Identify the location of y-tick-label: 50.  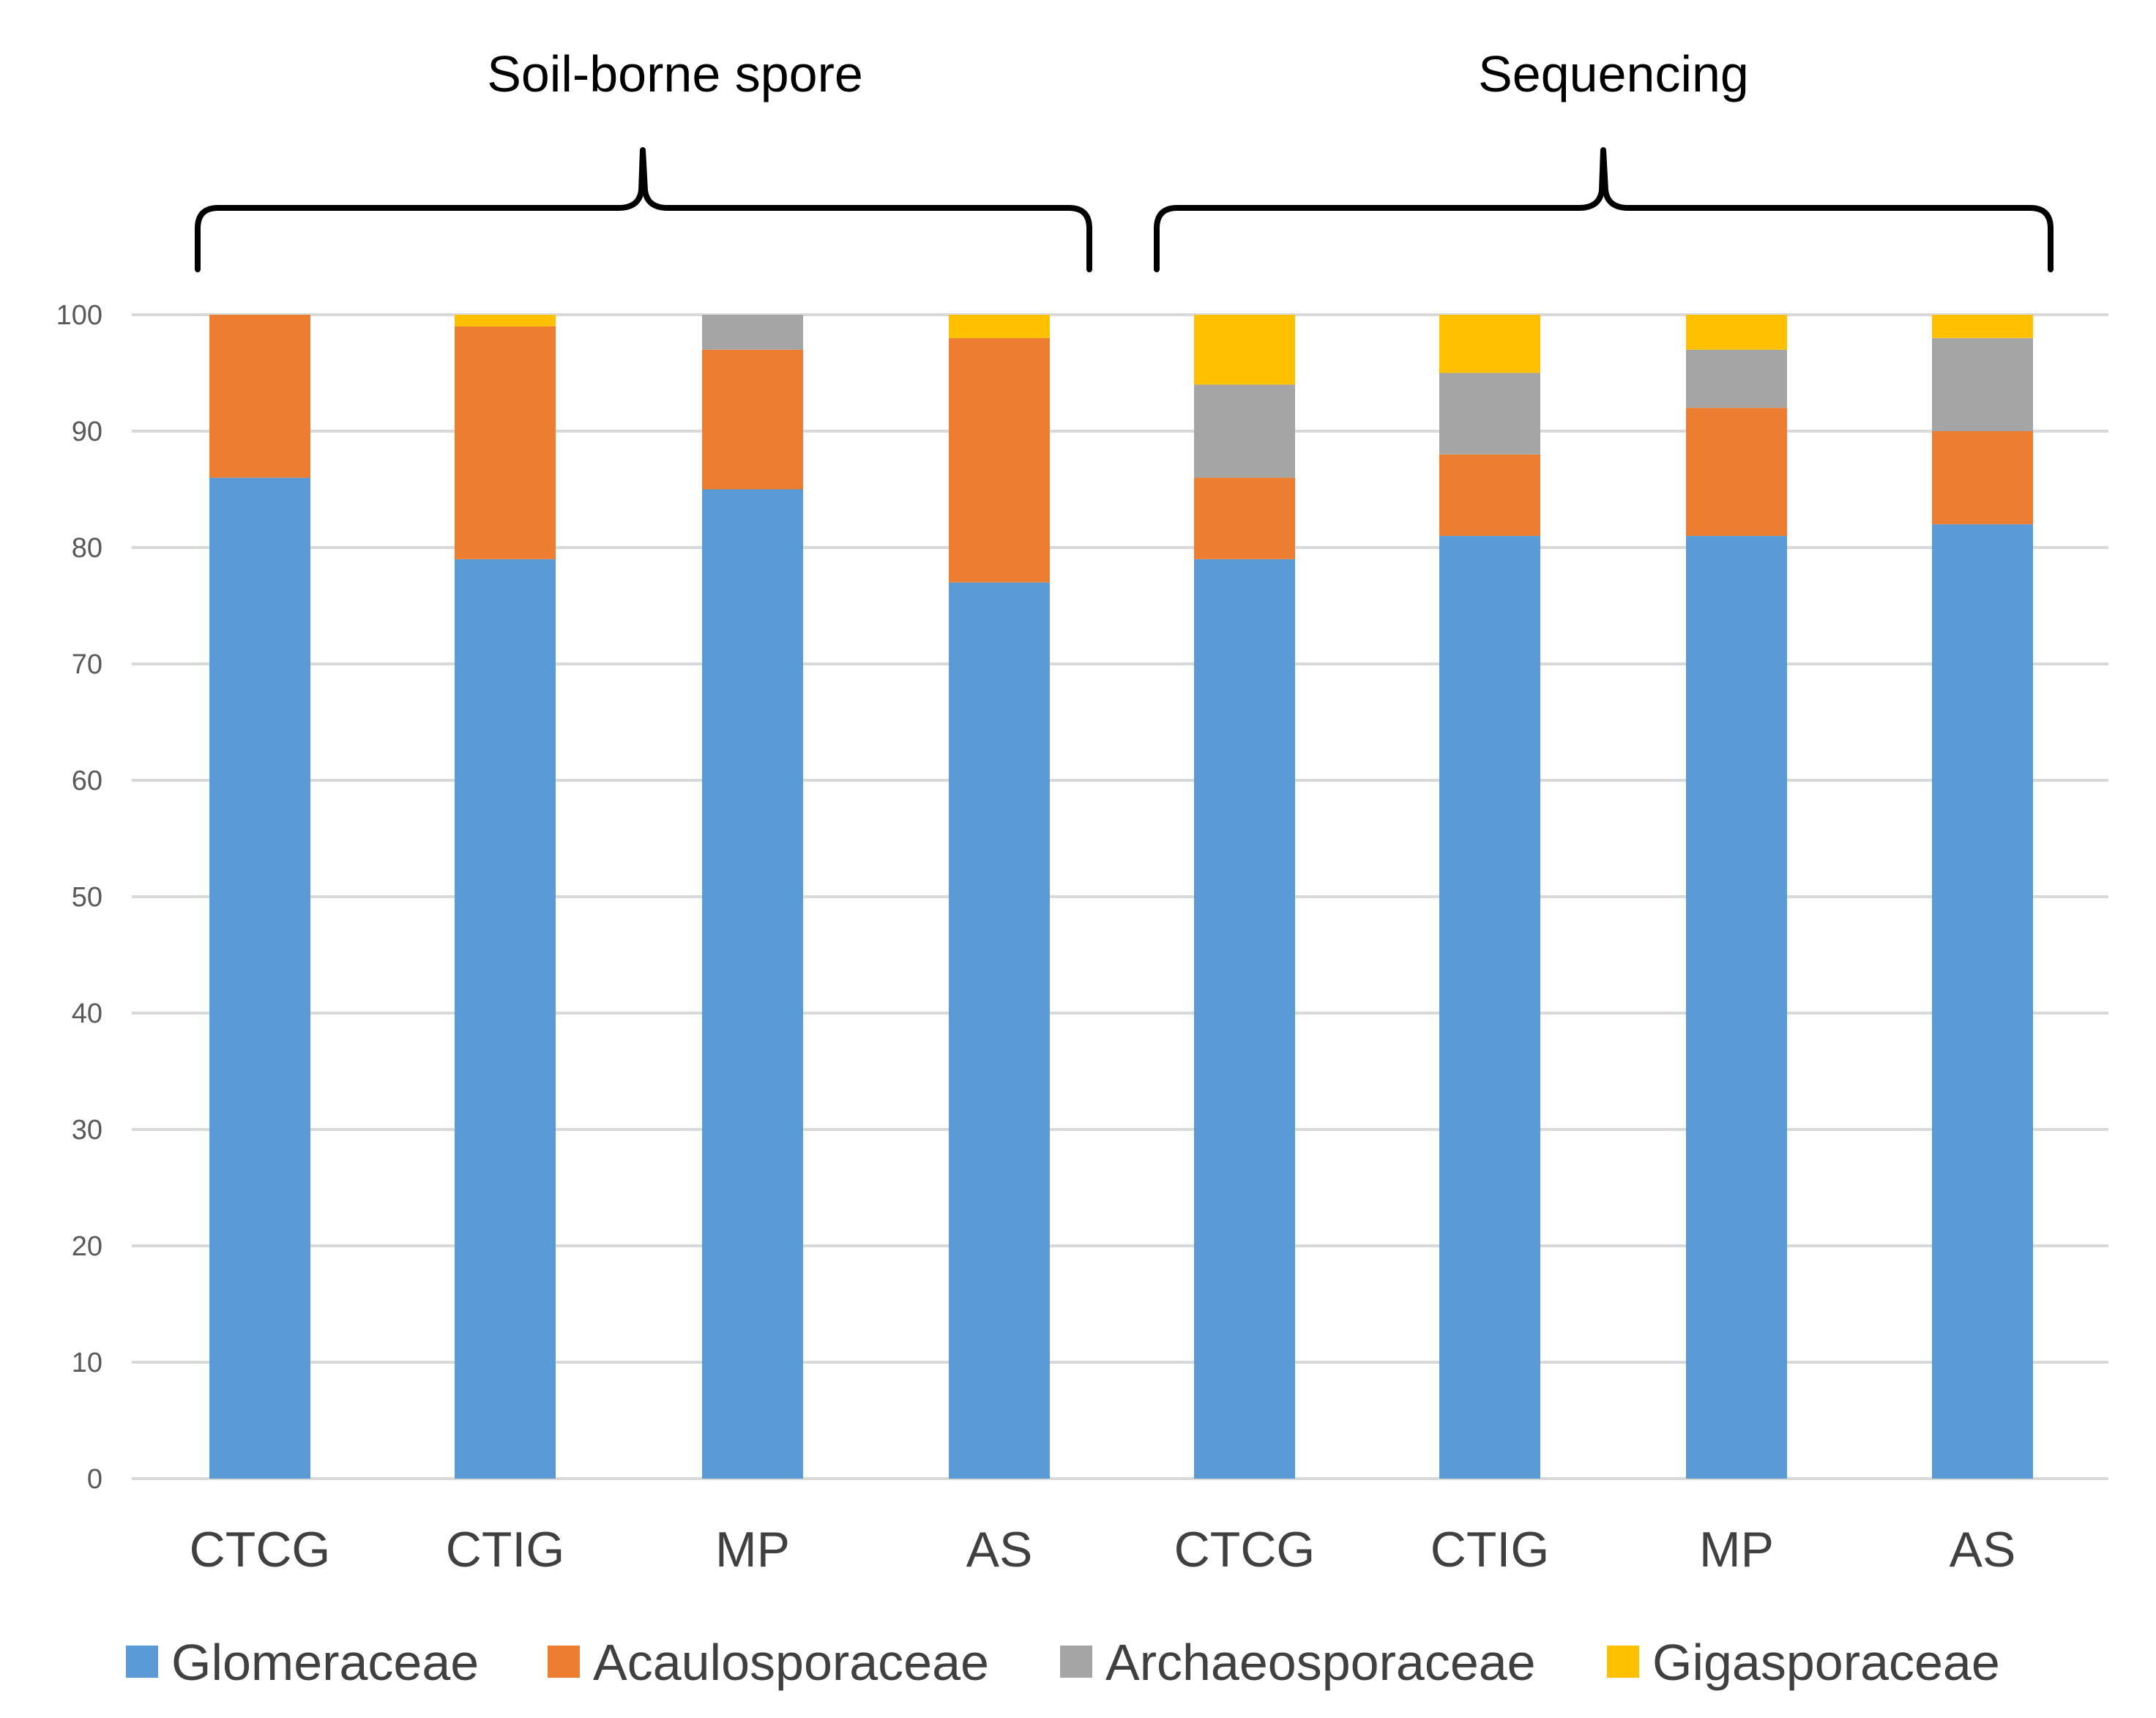
(87, 897).